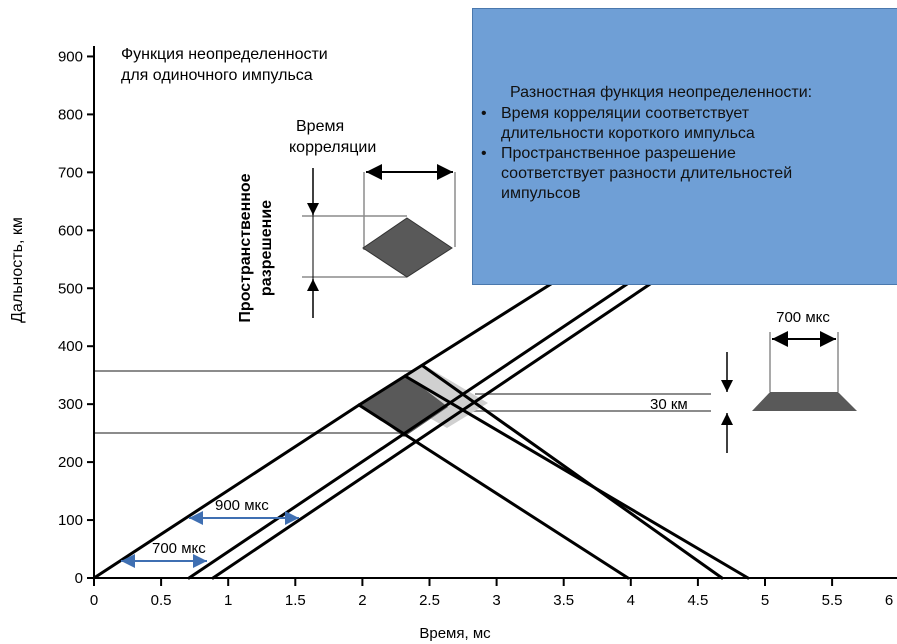 This screenshot has width=897, height=644. Describe the element at coordinates (266, 248) in the screenshot. I see `spatial-label-line2: разрешение` at that location.